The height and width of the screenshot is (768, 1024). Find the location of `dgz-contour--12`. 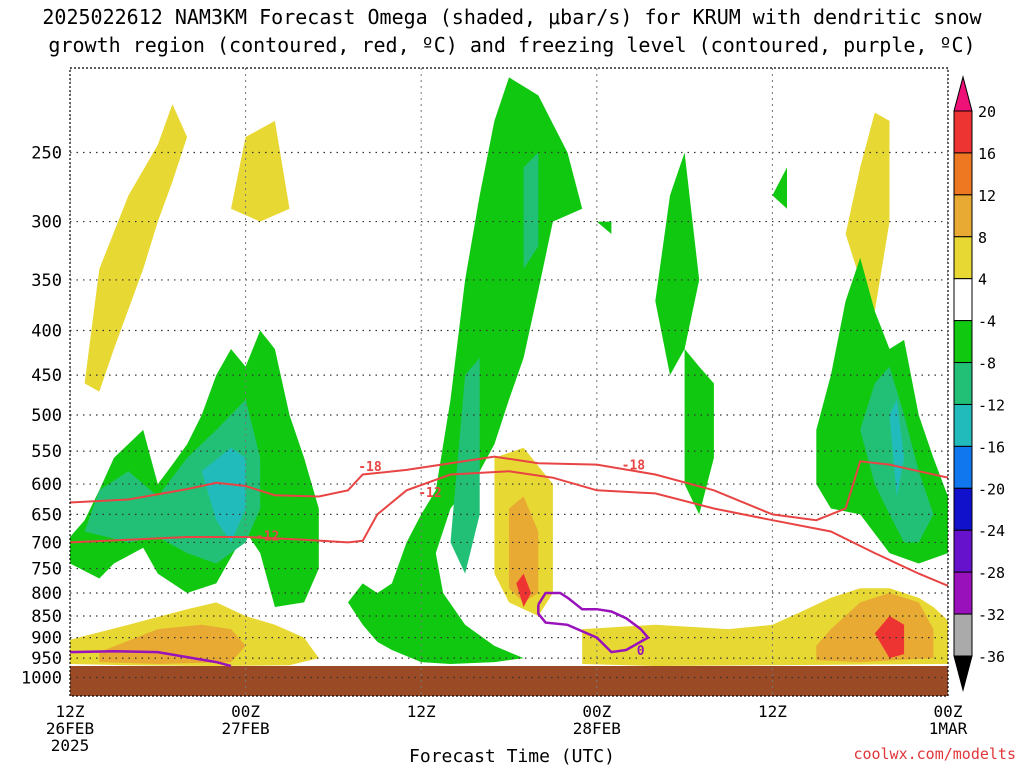

dgz-contour--12 is located at coordinates (509, 528).